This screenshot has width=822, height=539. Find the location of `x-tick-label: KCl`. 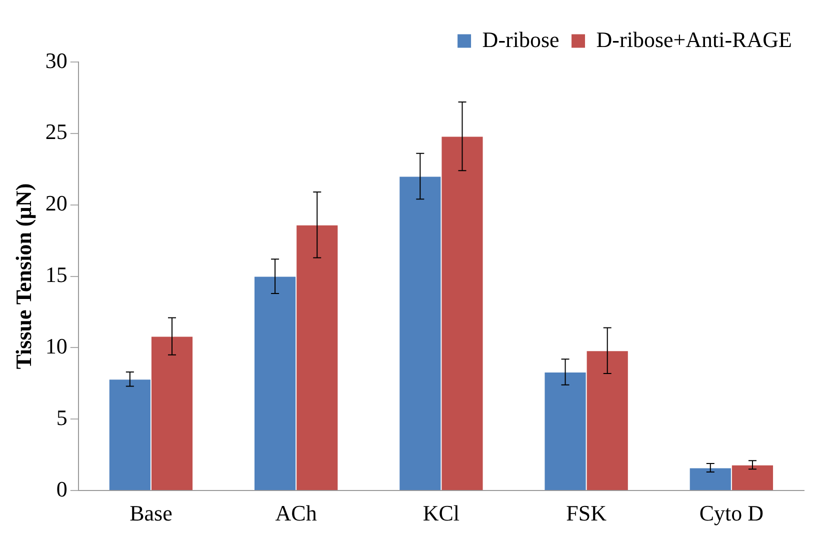

x-tick-label: KCl is located at coordinates (441, 513).